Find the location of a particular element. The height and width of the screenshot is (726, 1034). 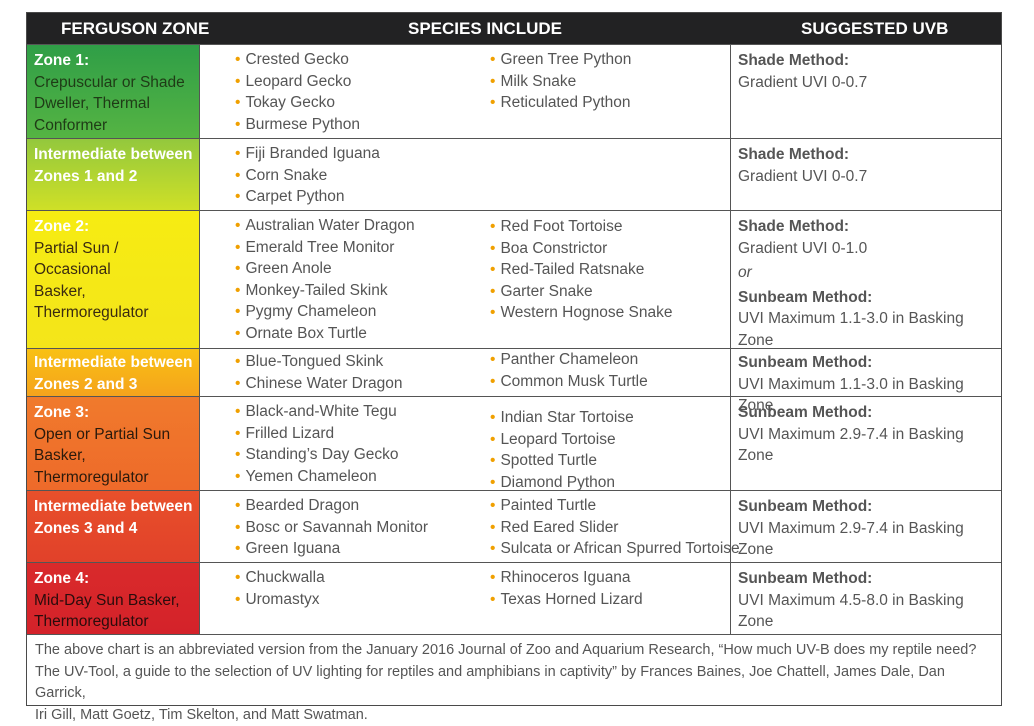

species-item: Red Foot Tortoise is located at coordinates (581, 227).